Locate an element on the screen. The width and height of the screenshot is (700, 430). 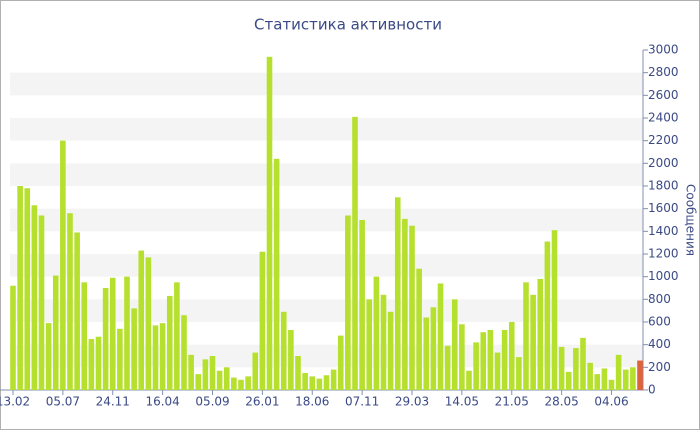
x-tick-label: 18.06 is located at coordinates (312, 402).